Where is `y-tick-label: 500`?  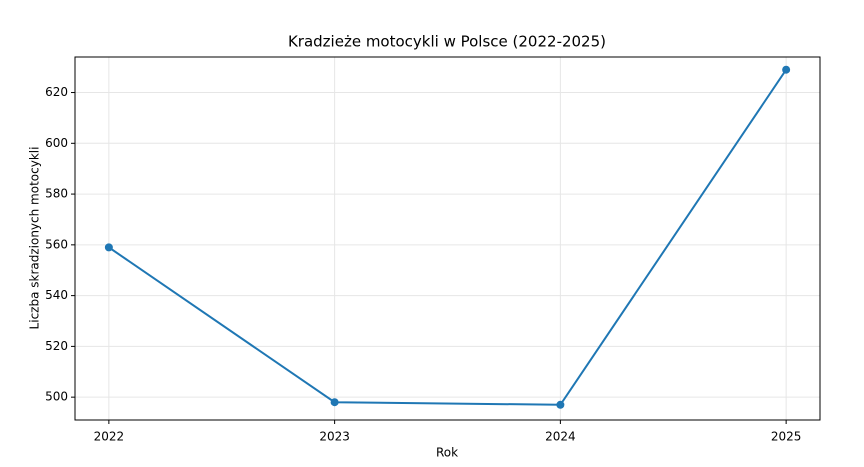
y-tick-label: 500 is located at coordinates (56, 397).